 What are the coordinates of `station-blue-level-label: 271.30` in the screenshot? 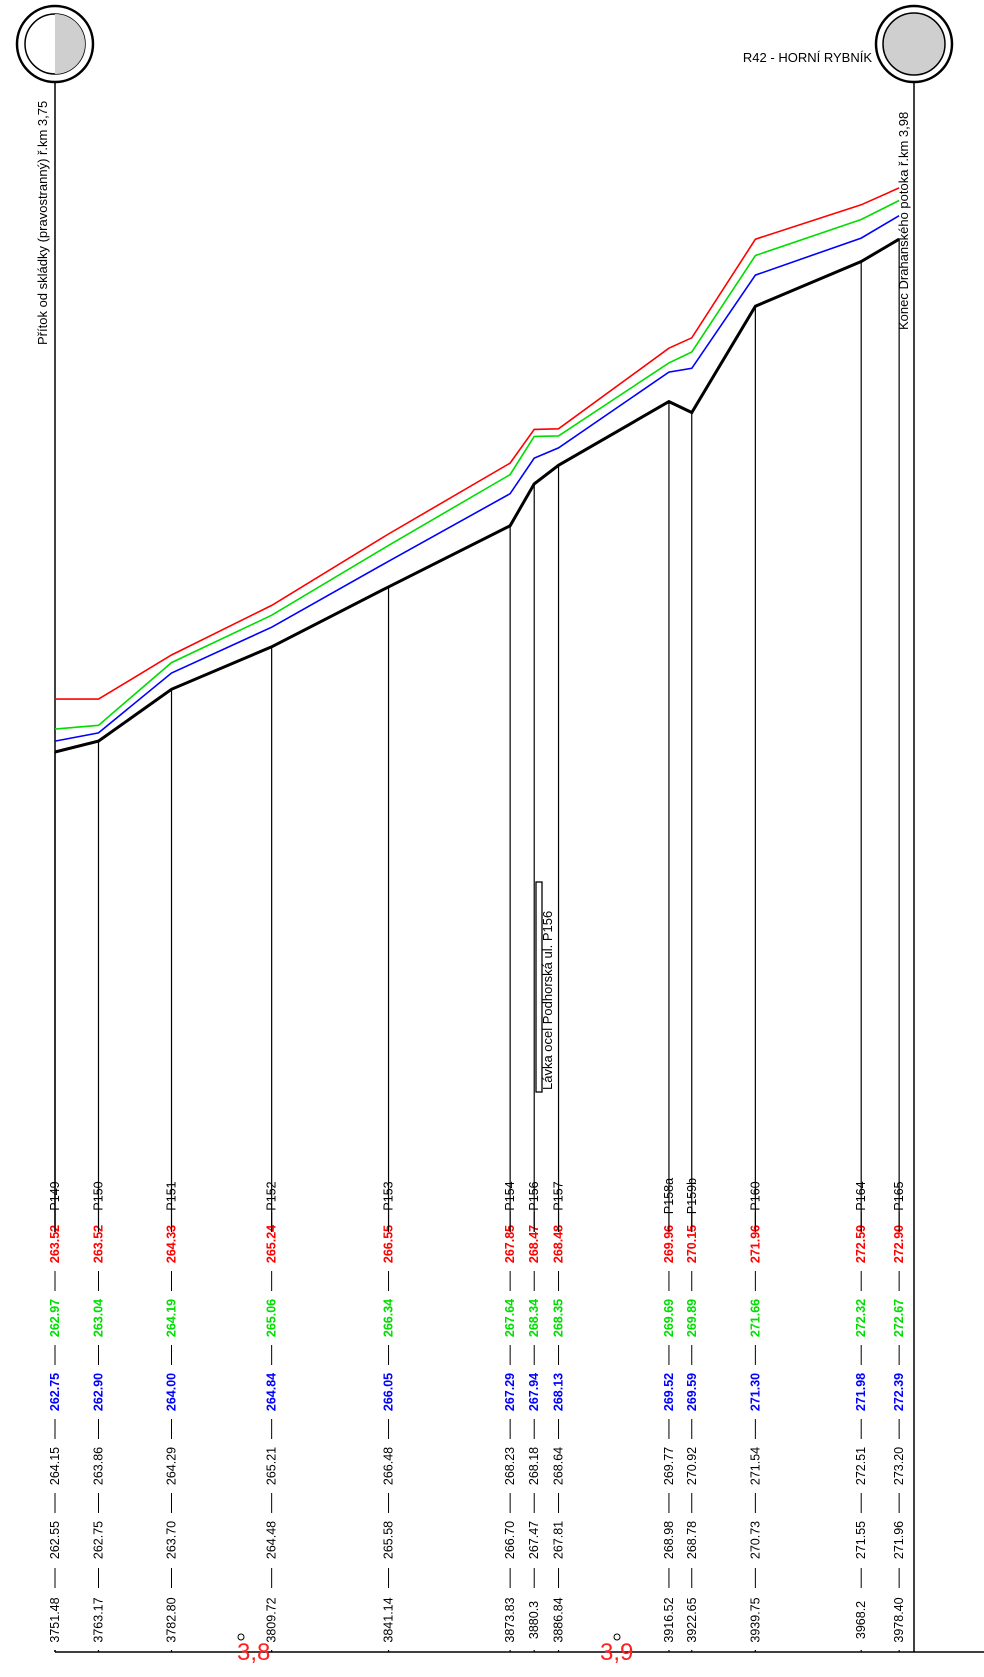 It's located at (755, 1392).